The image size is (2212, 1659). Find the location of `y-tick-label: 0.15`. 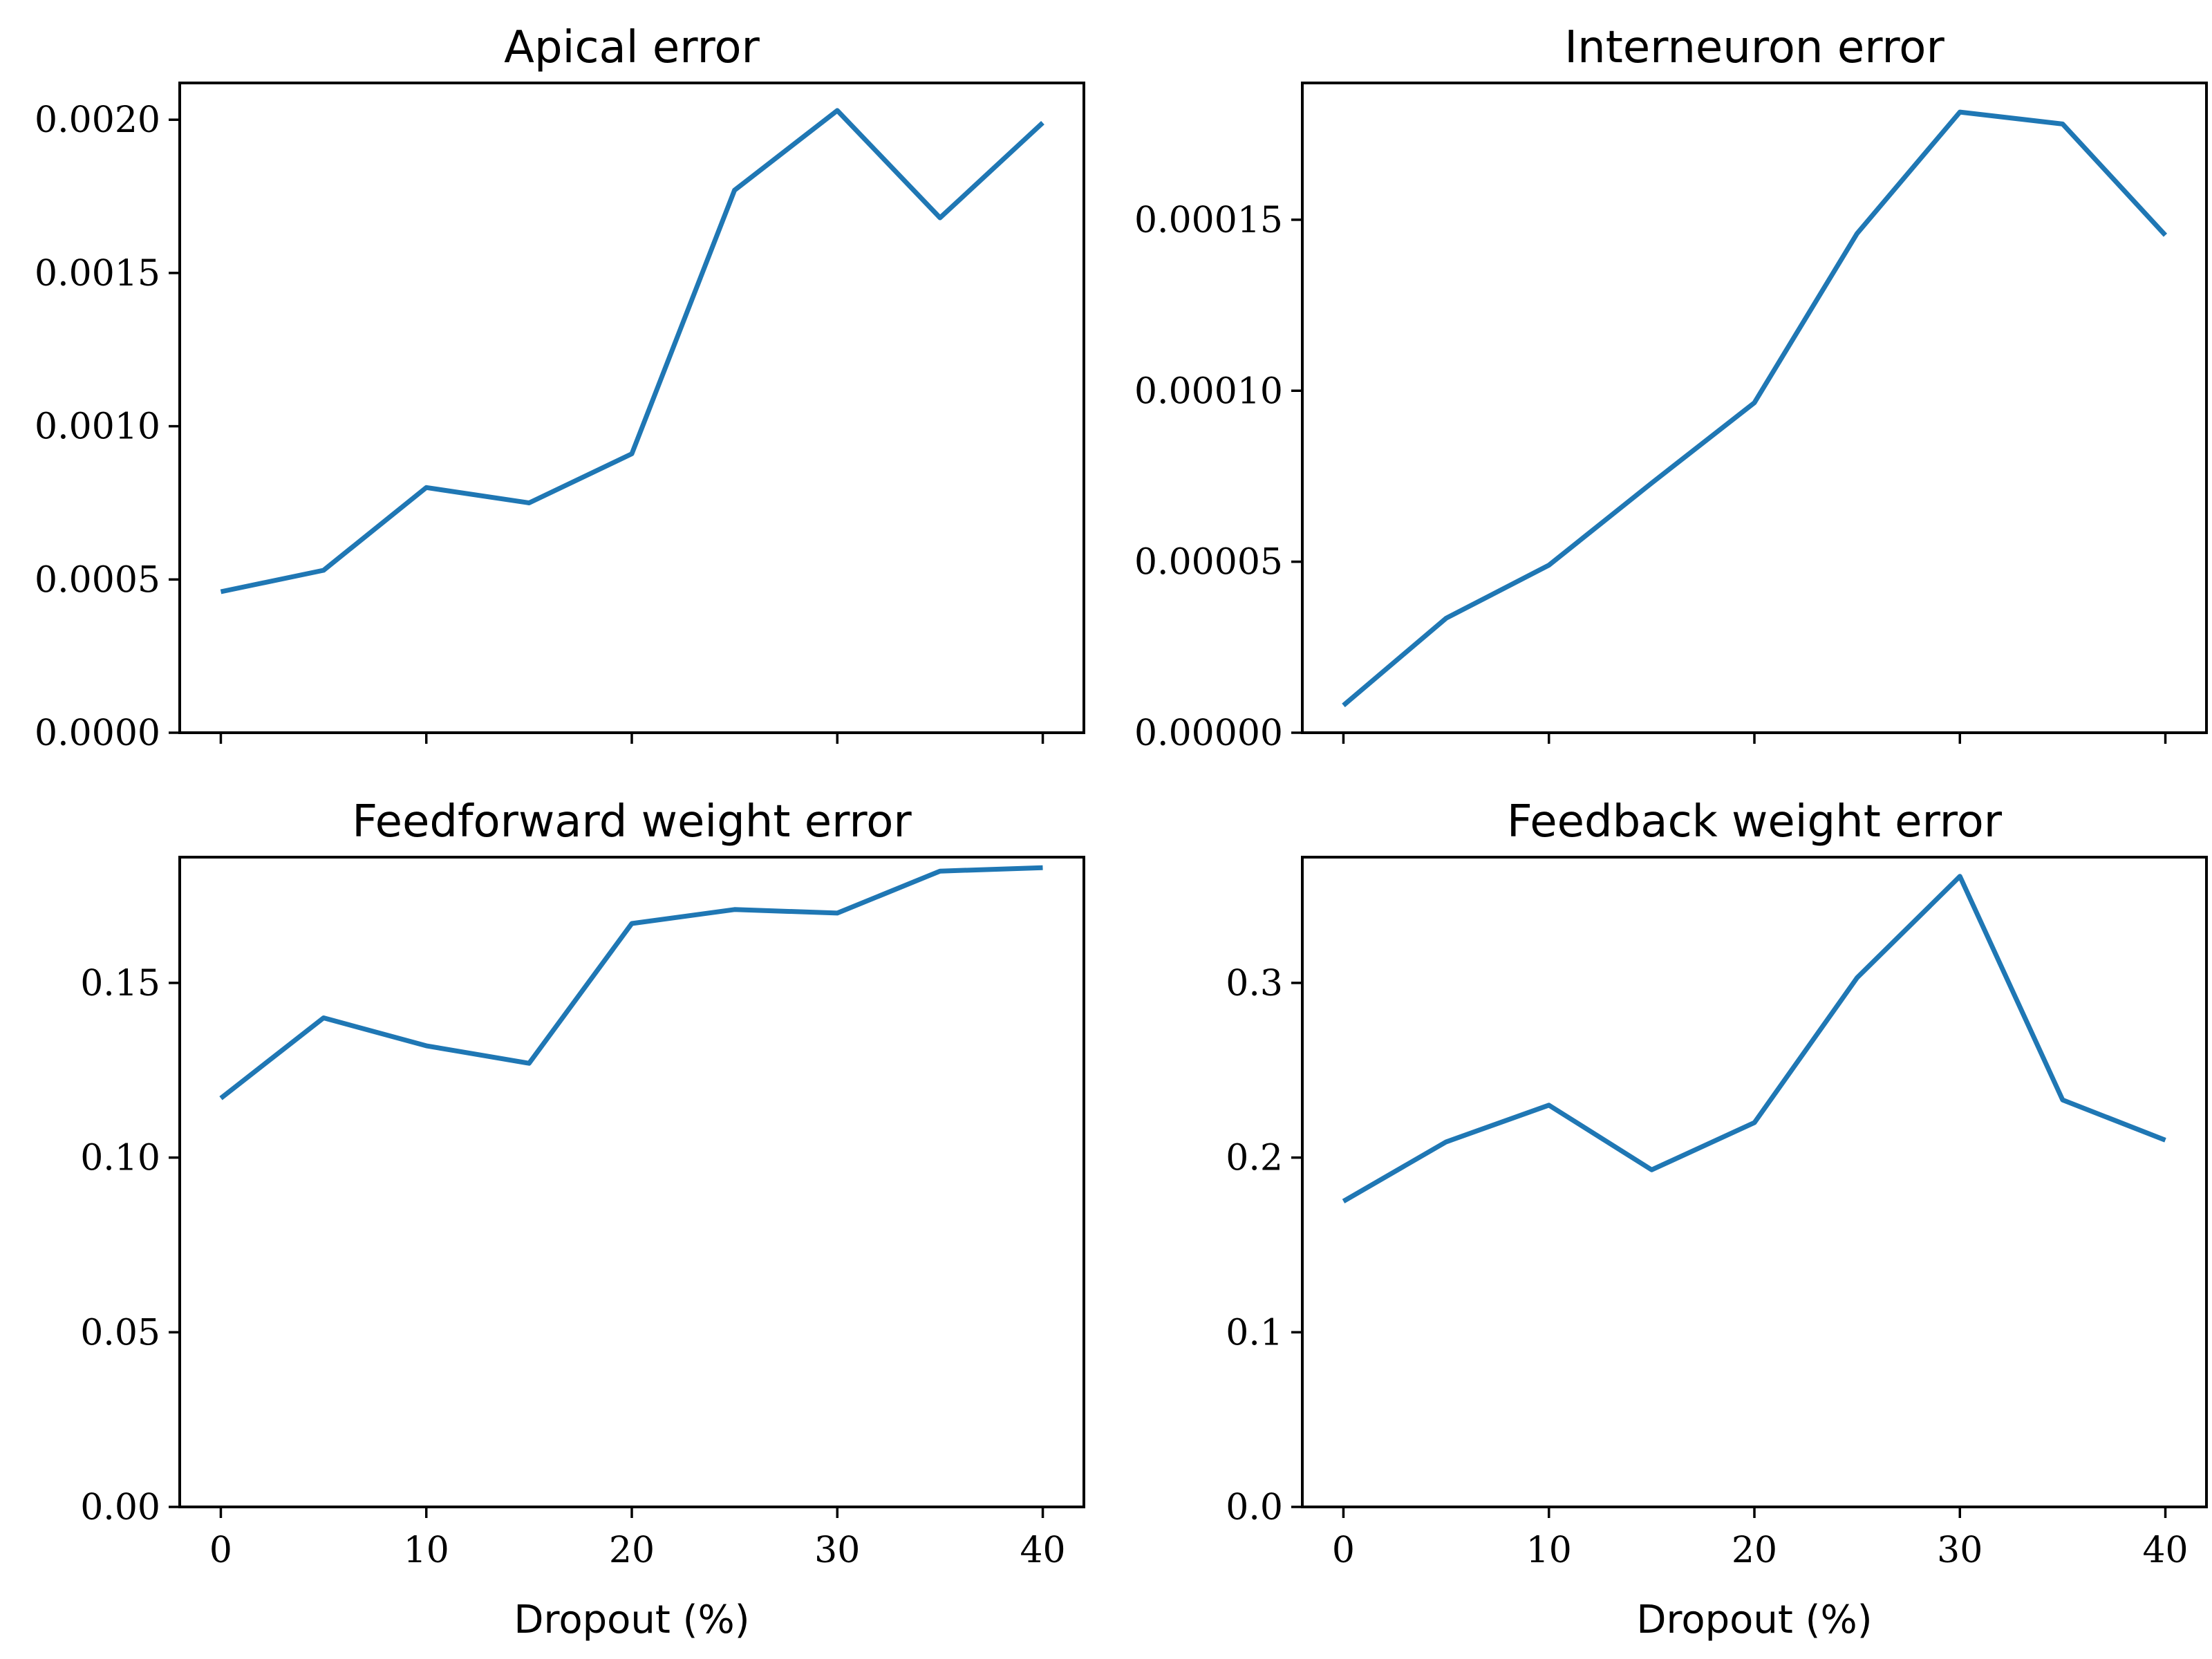

y-tick-label: 0.15 is located at coordinates (120, 983).